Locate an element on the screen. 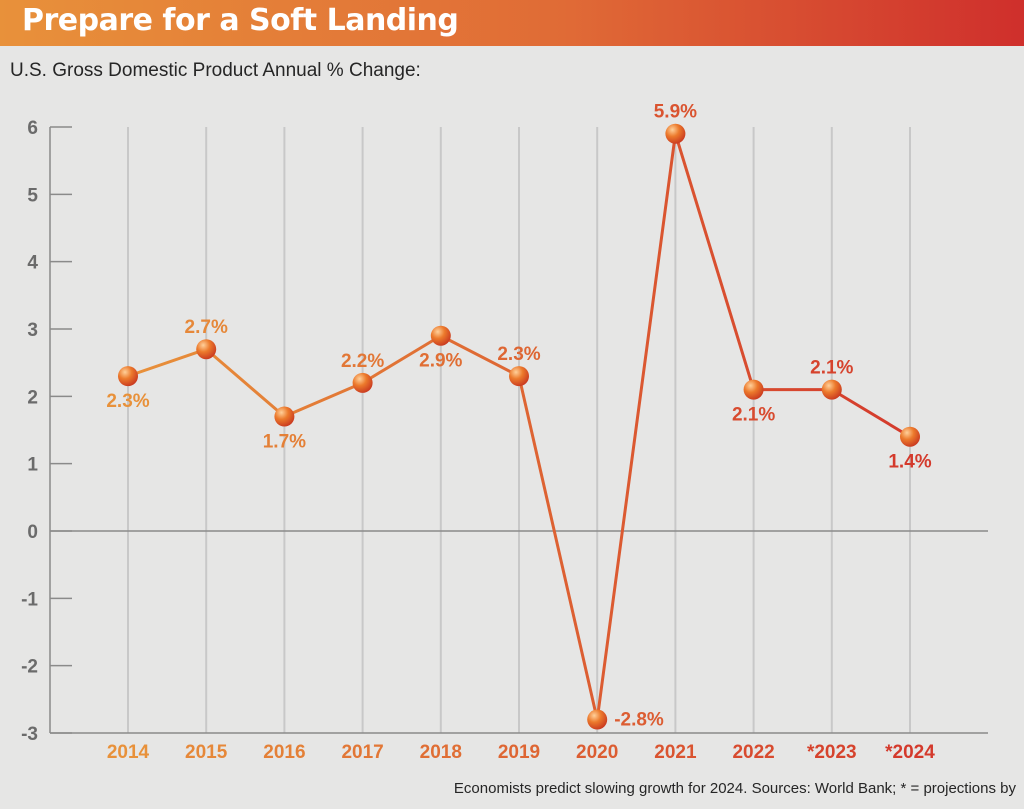  x-tick-label-2024: *2024 is located at coordinates (910, 752).